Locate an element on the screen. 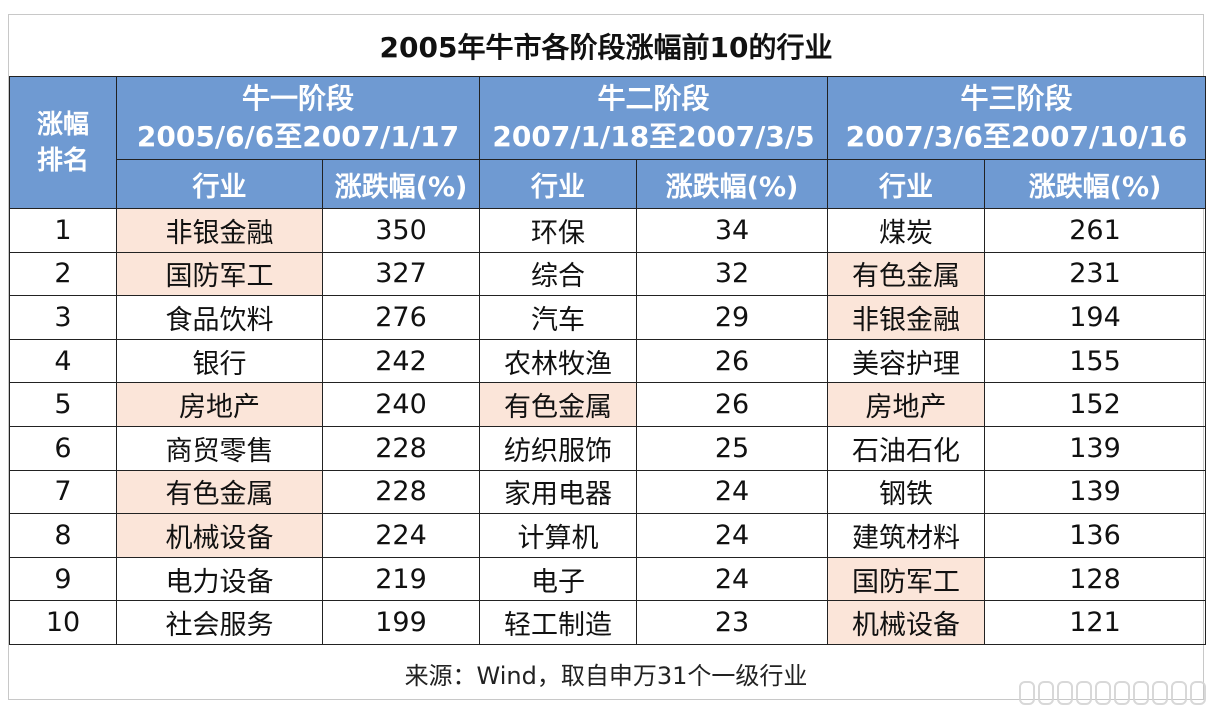  industry-cell: 电力设备 is located at coordinates (219, 579).